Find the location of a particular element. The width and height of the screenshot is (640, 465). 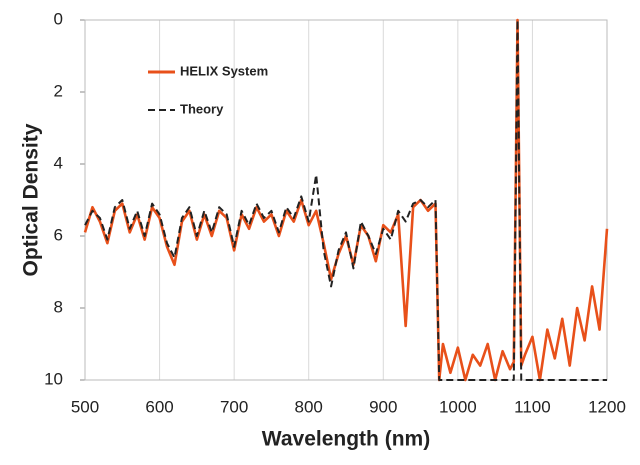

x-tick-label: 500 is located at coordinates (85, 406).